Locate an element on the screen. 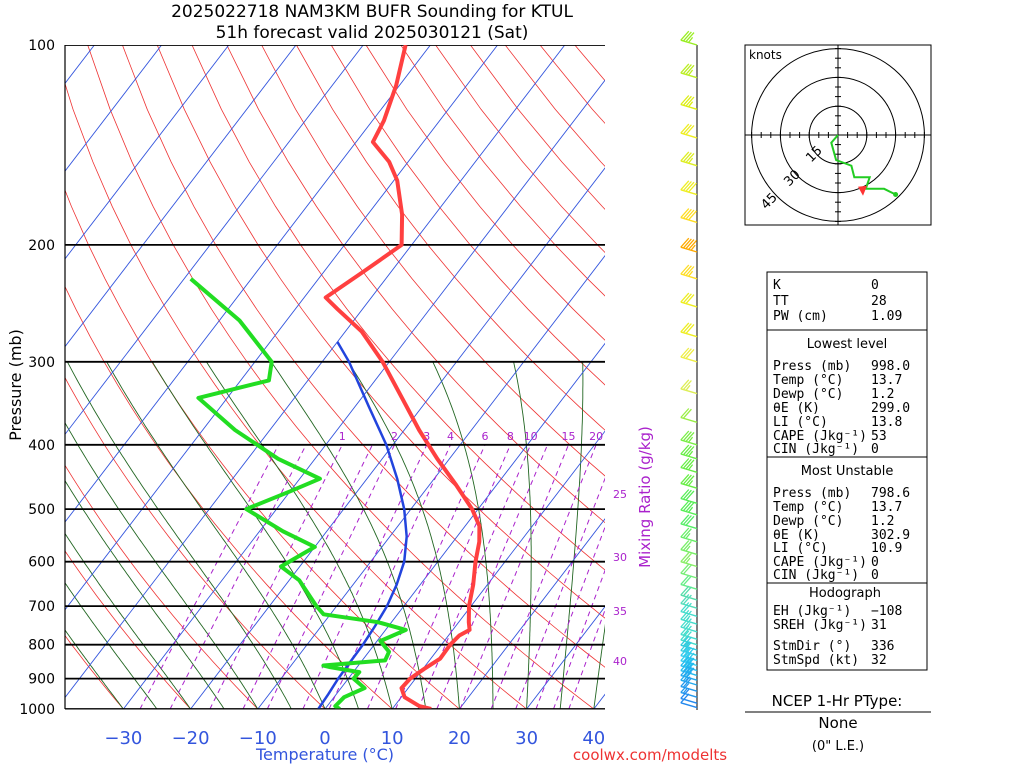 The height and width of the screenshot is (768, 1024). pressure-tick-label: 100 is located at coordinates (41, 46).